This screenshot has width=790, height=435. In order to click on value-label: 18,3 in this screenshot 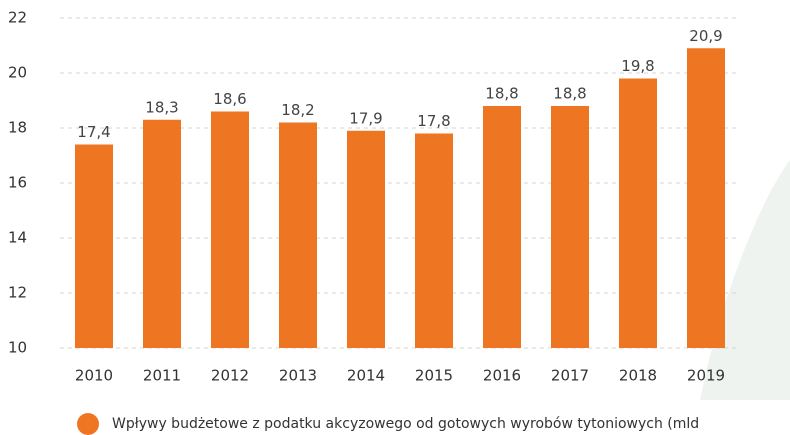, I will do `click(161, 107)`.